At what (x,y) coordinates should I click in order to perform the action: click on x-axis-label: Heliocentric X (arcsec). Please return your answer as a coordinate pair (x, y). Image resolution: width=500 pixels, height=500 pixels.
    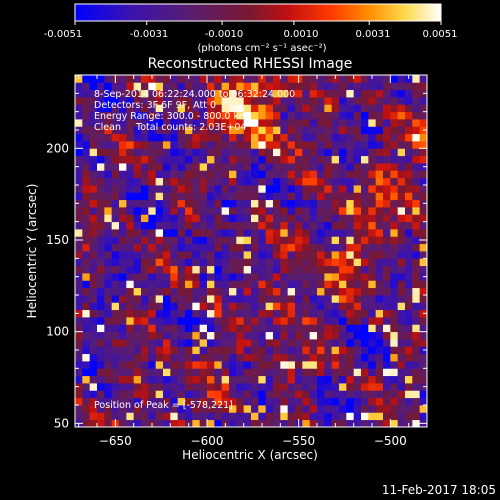
    Looking at the image, I should click on (250, 455).